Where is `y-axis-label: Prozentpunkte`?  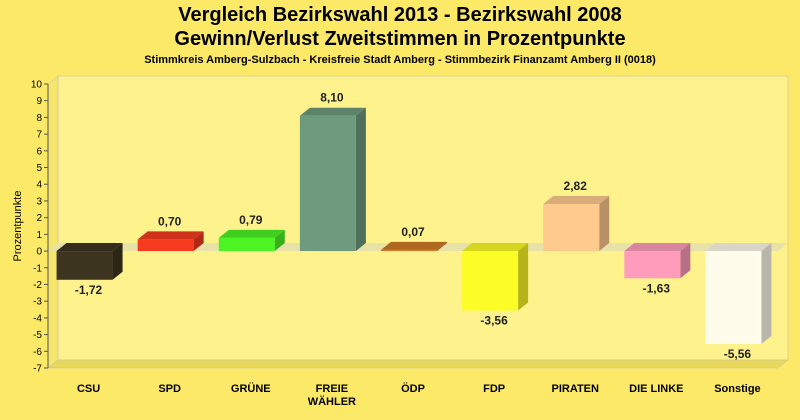
y-axis-label: Prozentpunkte is located at coordinates (18, 226).